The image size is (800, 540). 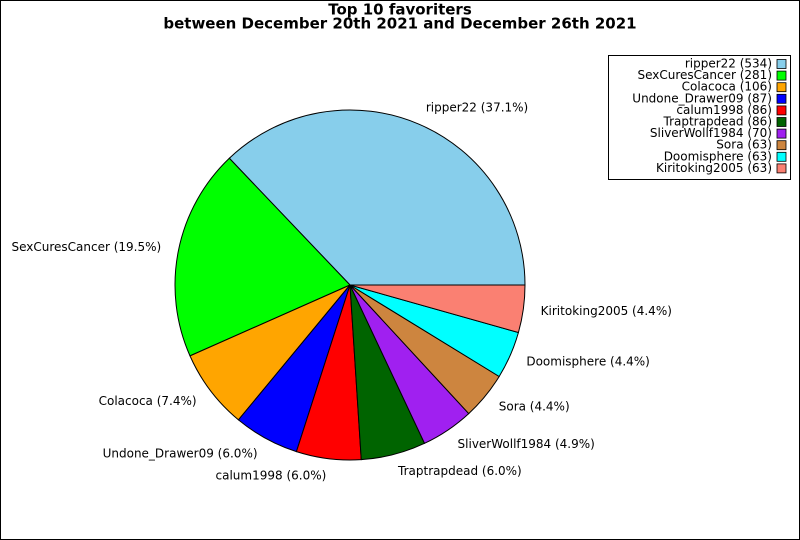 I want to click on legend-box, so click(x=699, y=117).